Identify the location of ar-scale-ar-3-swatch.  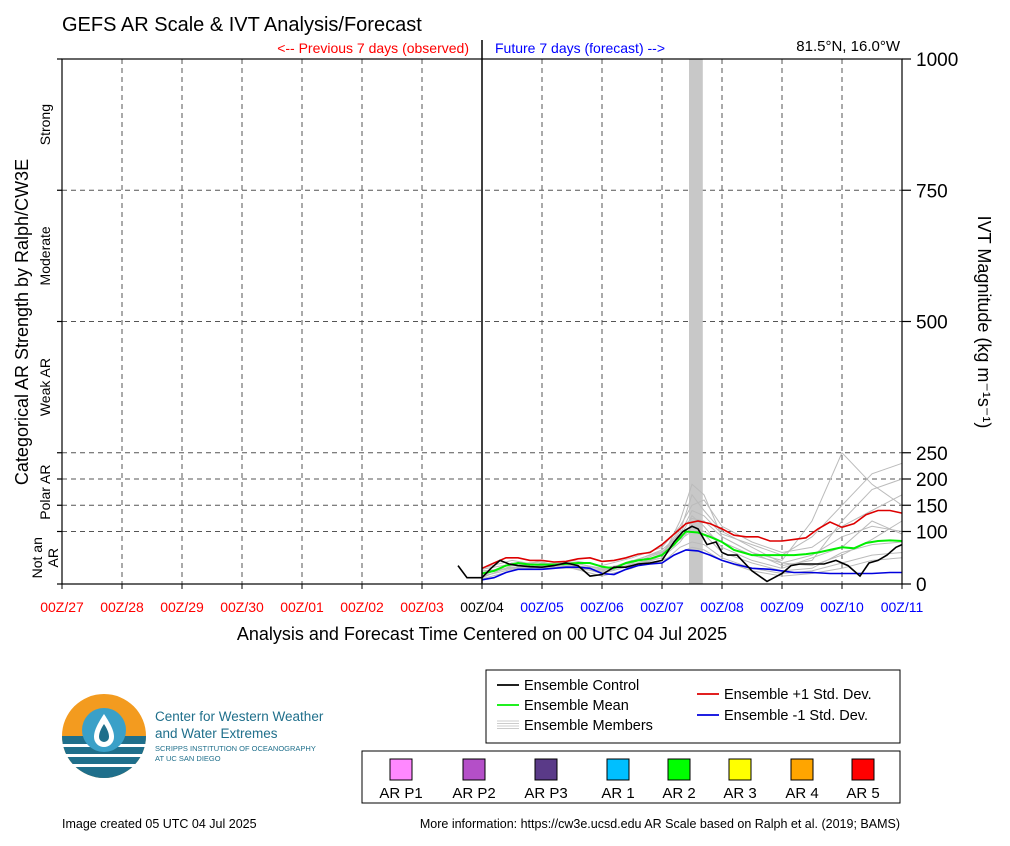
(740, 769).